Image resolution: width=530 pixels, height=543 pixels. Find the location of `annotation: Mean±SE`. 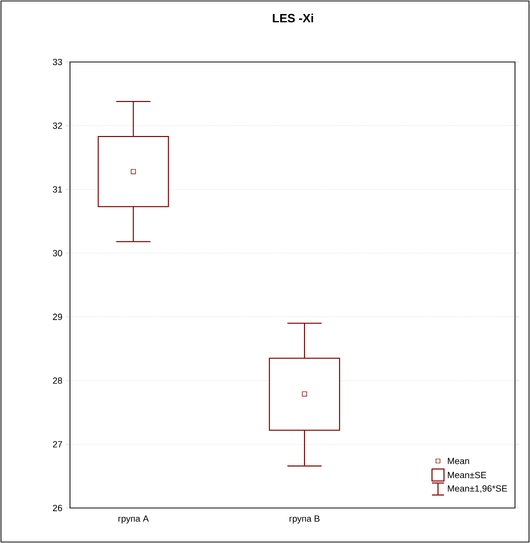

annotation: Mean±SE is located at coordinates (467, 475).